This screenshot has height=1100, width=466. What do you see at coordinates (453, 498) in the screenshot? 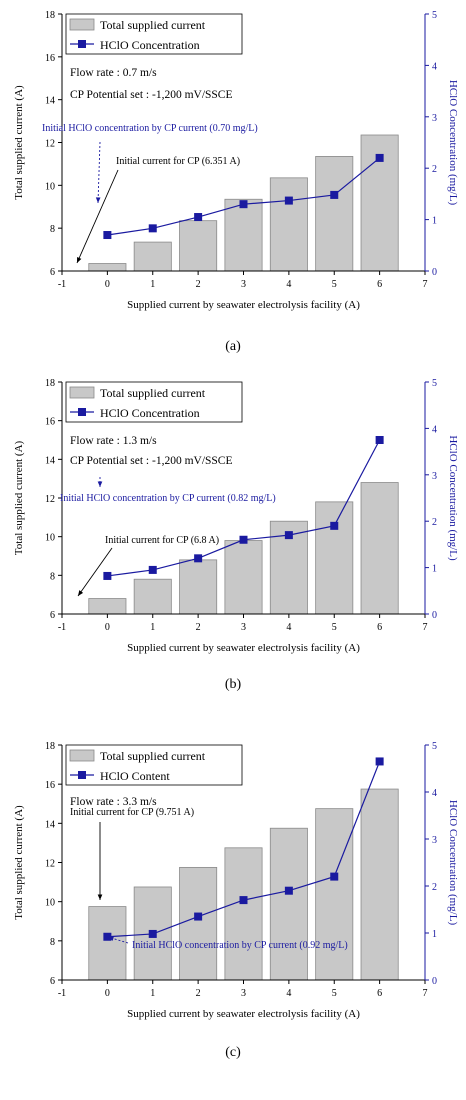
I see `y2-axis-label: HClO Concentration (mg/L)` at bounding box center [453, 498].